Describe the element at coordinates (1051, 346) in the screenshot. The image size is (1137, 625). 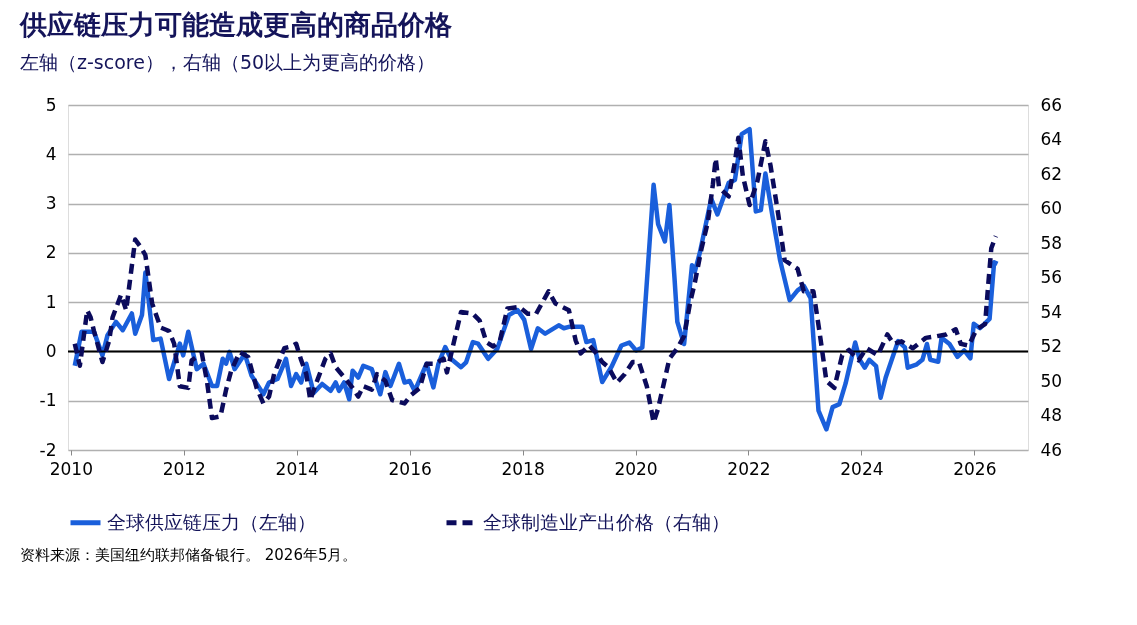
I see `y2-tick-label: 52` at that location.